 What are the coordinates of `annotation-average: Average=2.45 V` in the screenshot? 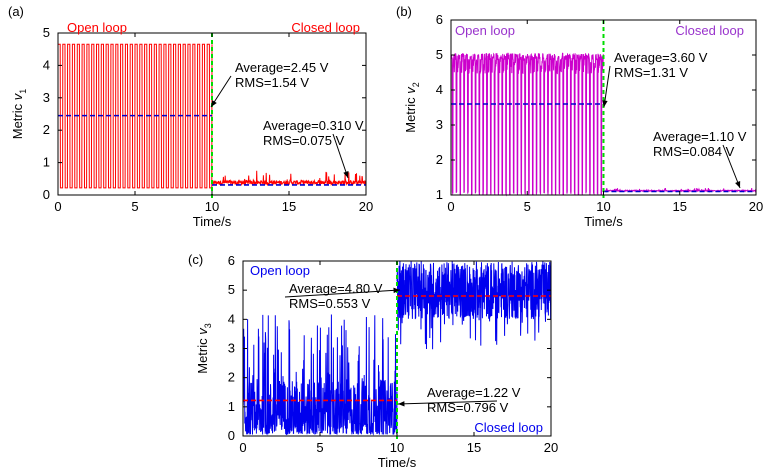 It's located at (282, 67).